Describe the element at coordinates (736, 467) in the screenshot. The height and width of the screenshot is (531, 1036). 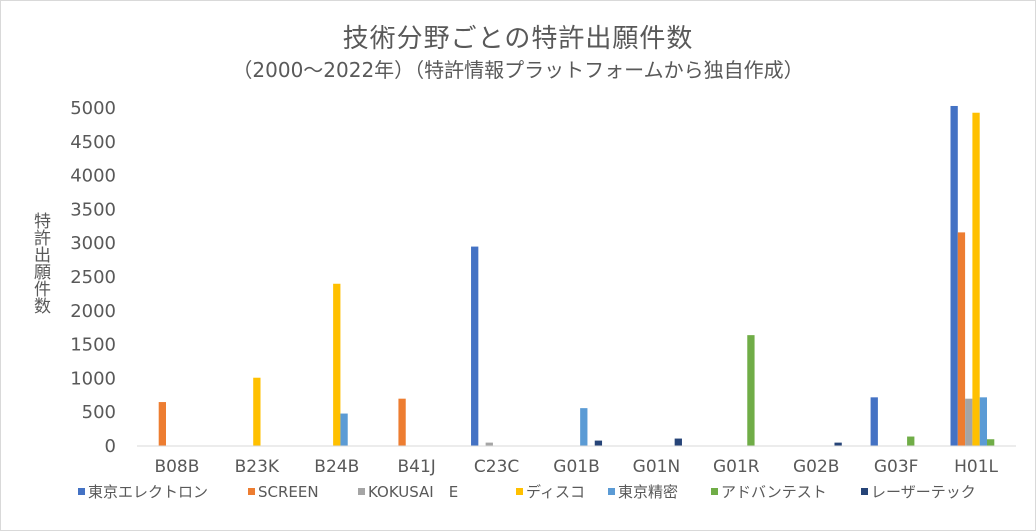
I see `x-tick-label: G01R` at that location.